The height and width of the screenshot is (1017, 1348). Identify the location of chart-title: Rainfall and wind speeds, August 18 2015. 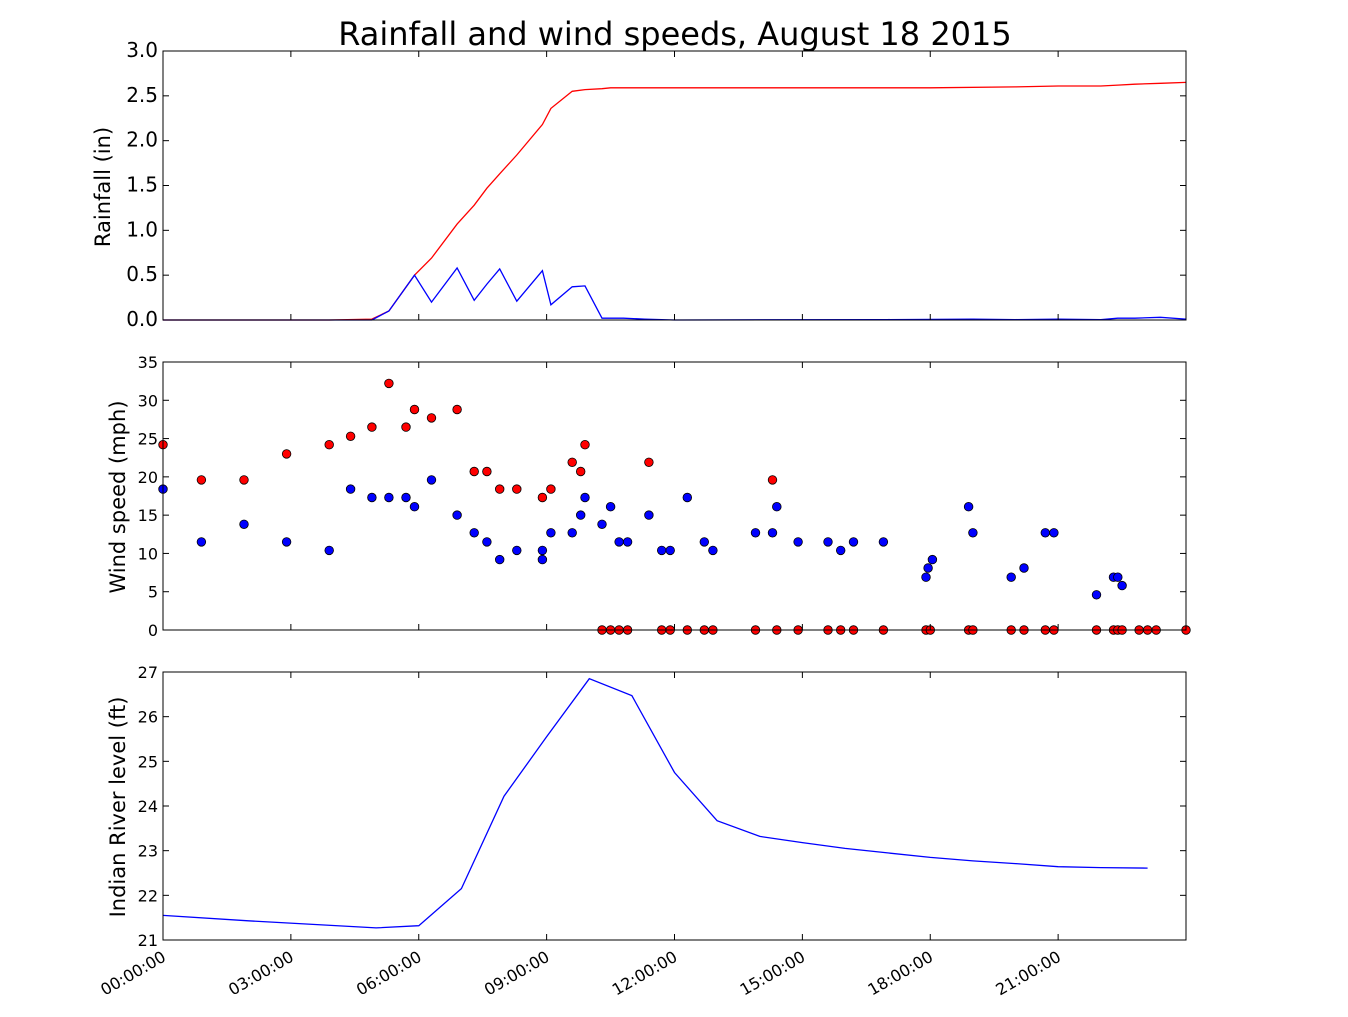
(675, 34).